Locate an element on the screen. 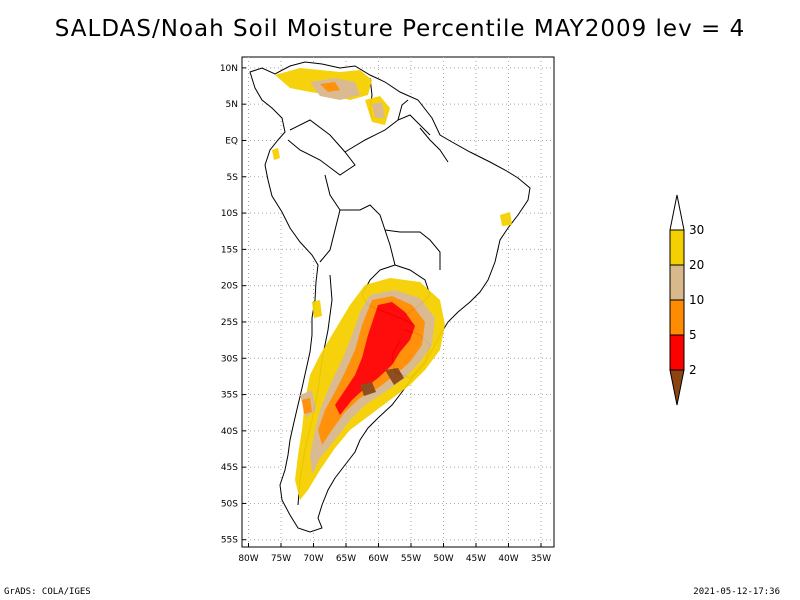  legend-colorbar: 30 20 10 5 2 is located at coordinates (686, 300).